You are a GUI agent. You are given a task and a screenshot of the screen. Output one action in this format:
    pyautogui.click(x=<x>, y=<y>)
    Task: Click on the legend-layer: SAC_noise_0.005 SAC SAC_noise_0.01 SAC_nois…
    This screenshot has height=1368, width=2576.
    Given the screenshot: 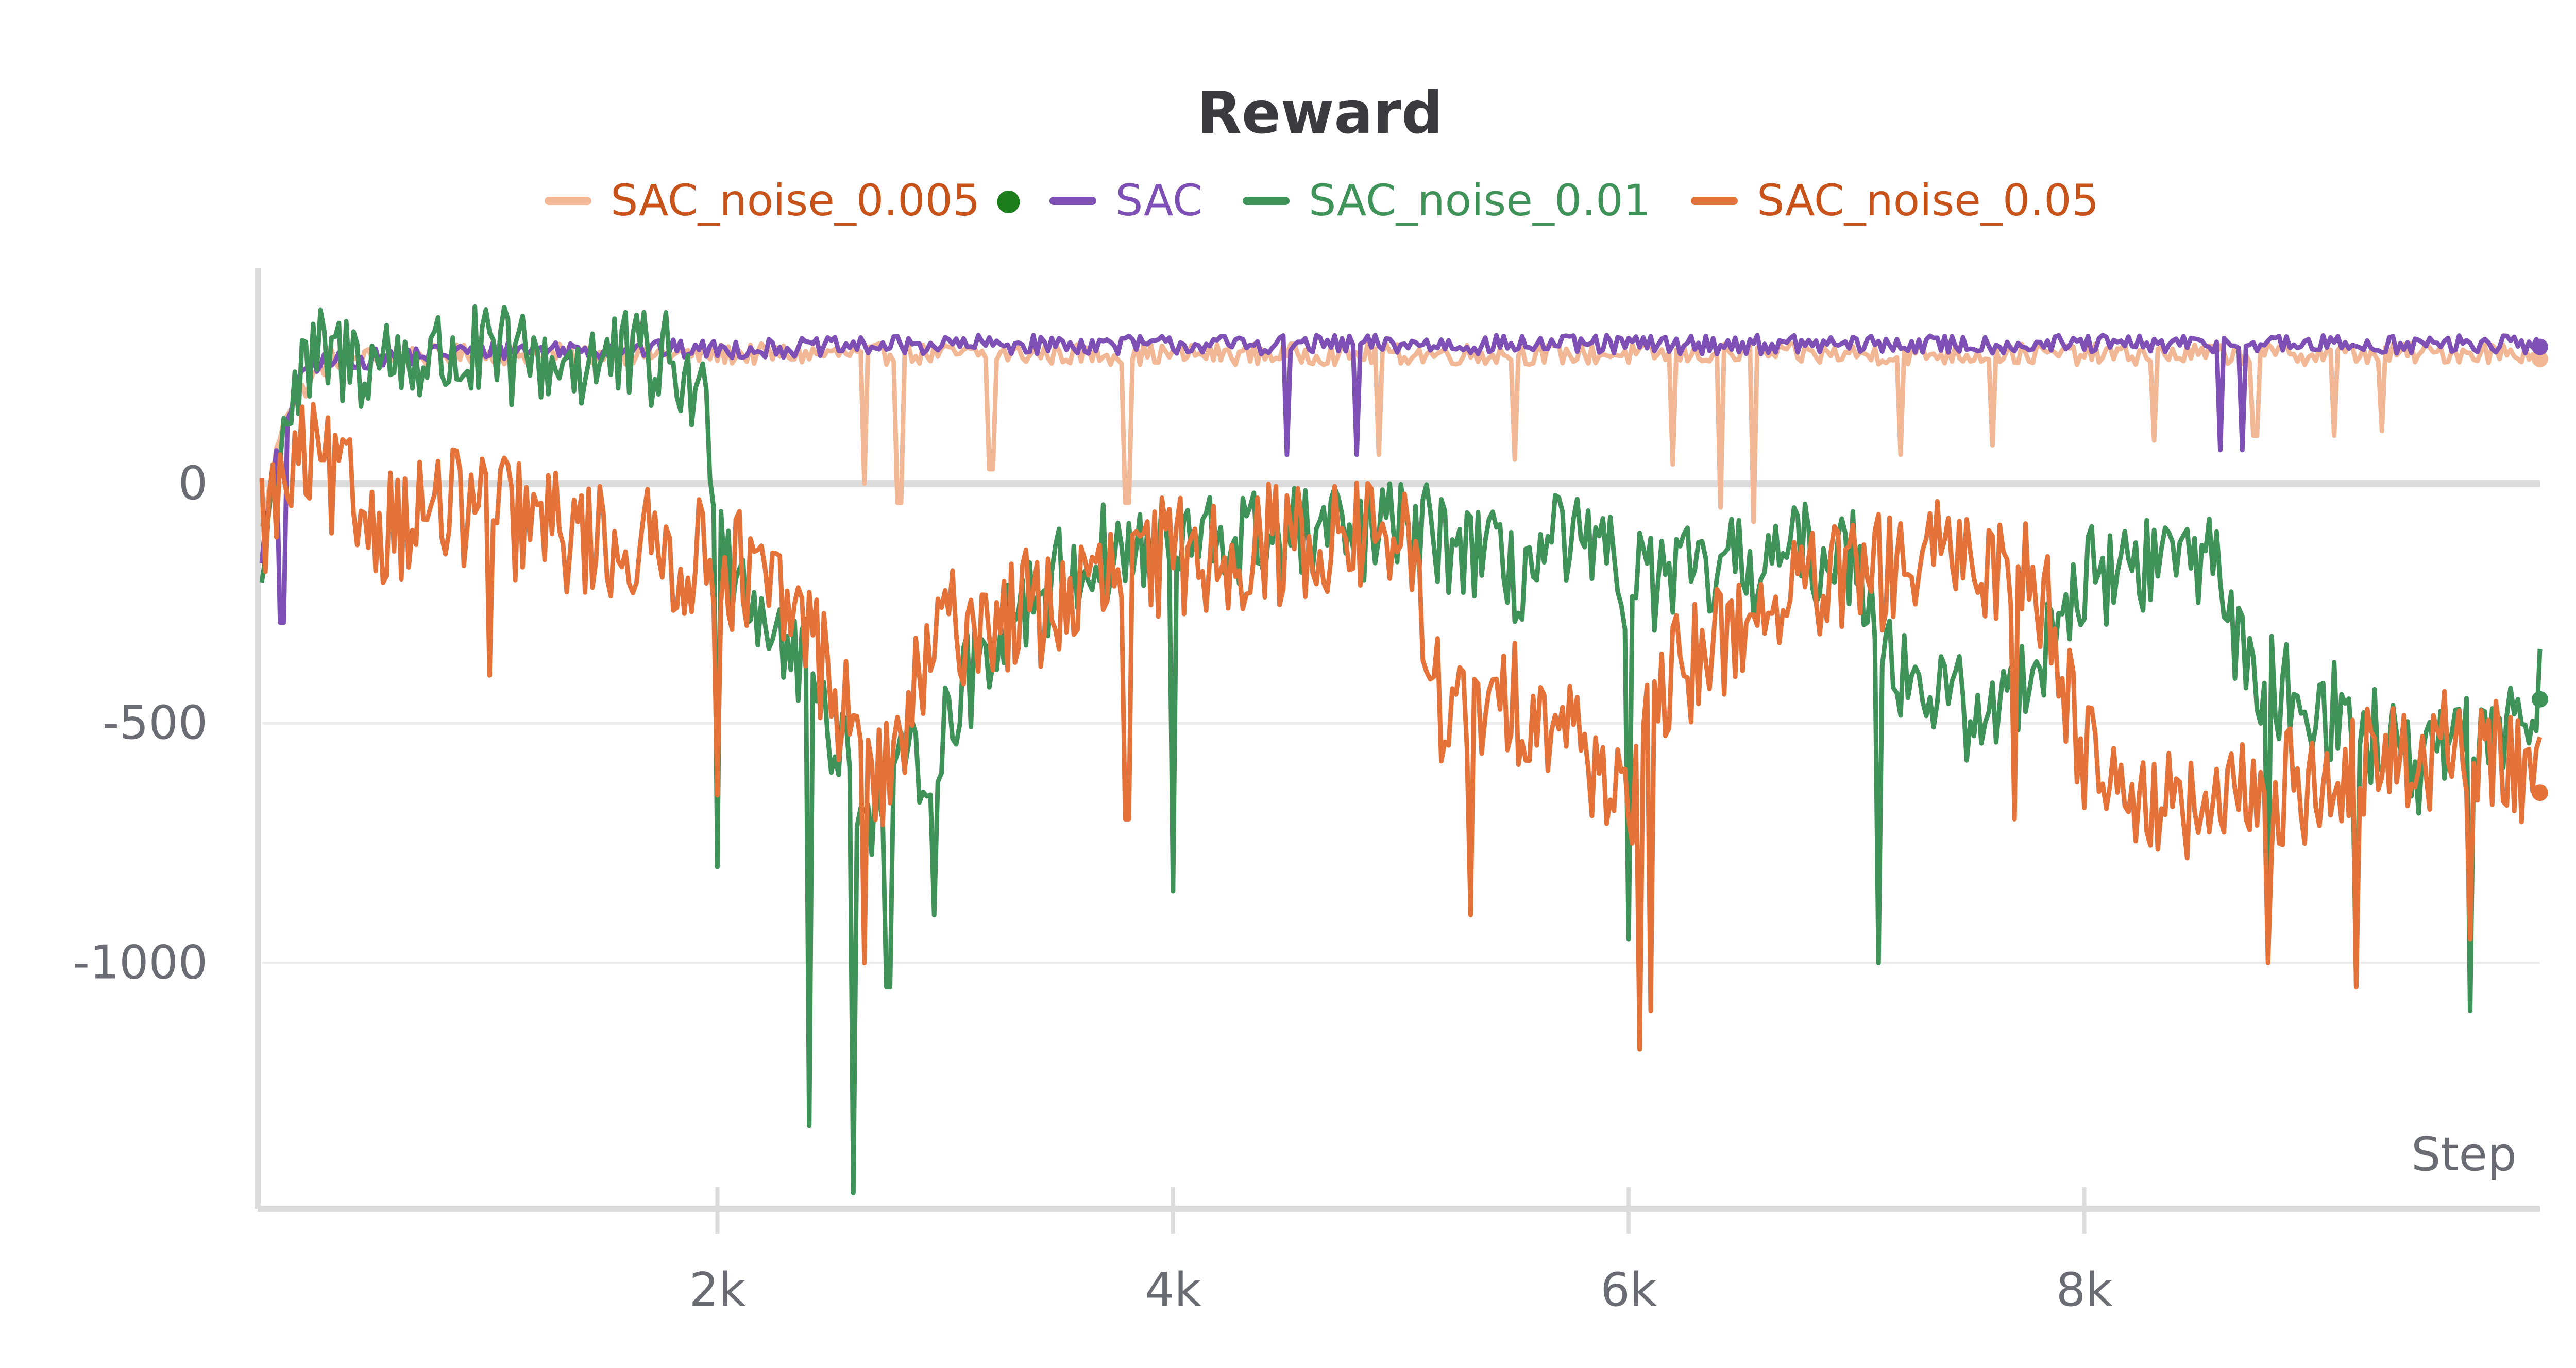 What is the action you would take?
    pyautogui.click(x=1322, y=200)
    